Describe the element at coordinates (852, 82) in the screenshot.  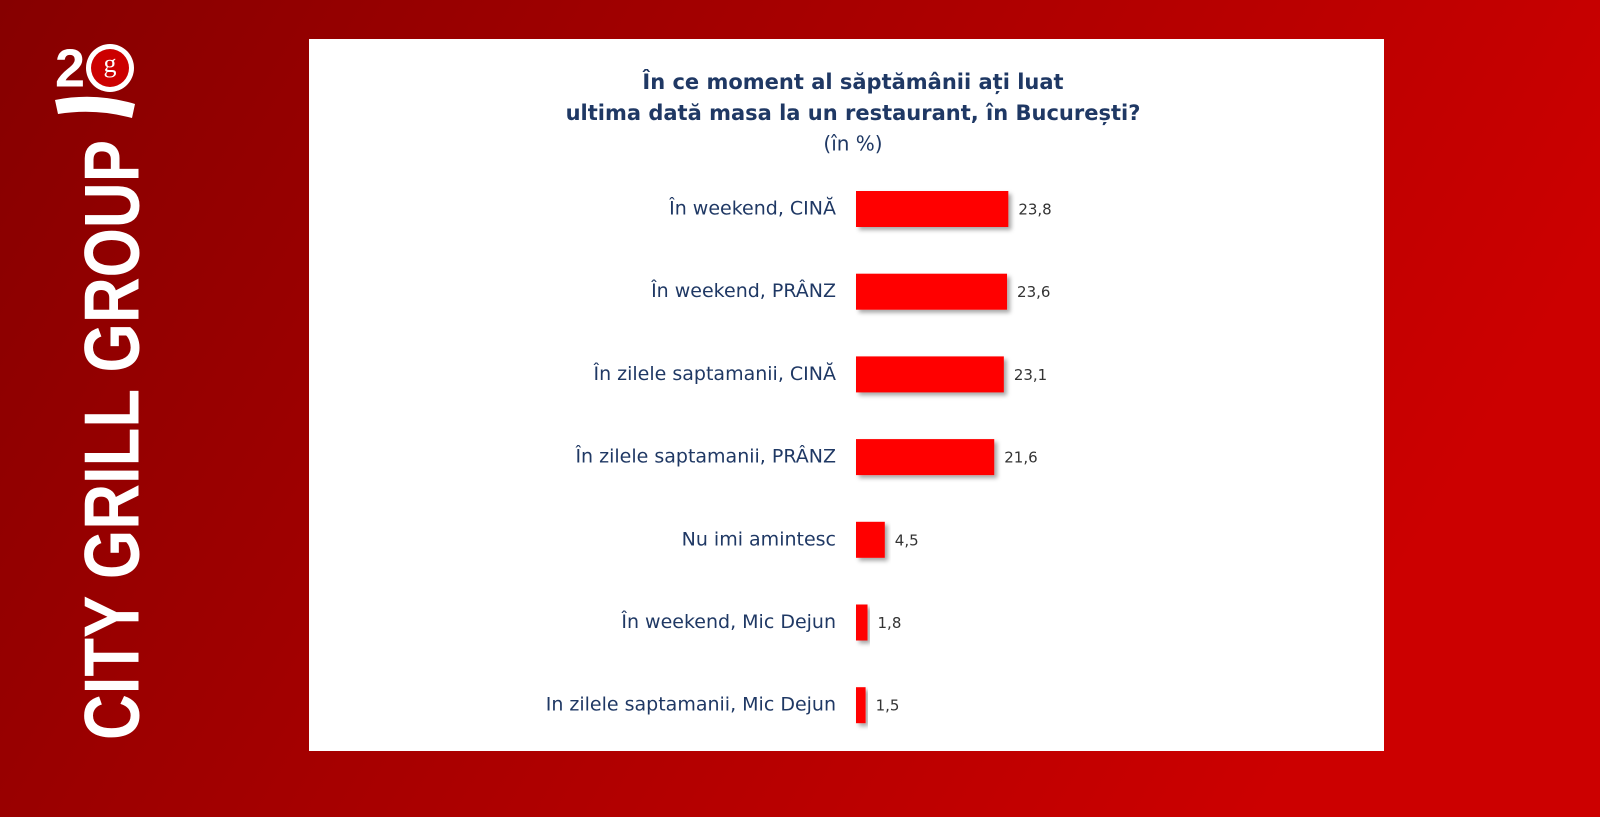
I see `chart-title: În ce moment al săptămânii ați luat` at that location.